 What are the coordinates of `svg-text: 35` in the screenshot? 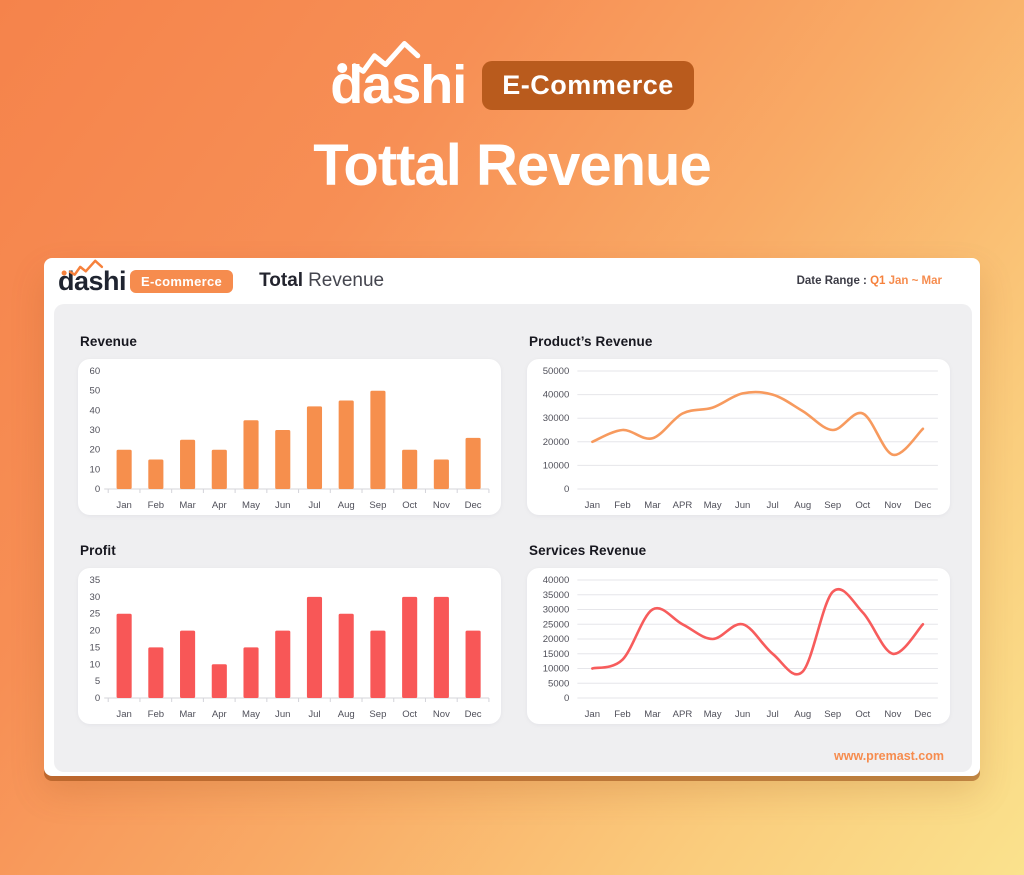 It's located at (95, 580).